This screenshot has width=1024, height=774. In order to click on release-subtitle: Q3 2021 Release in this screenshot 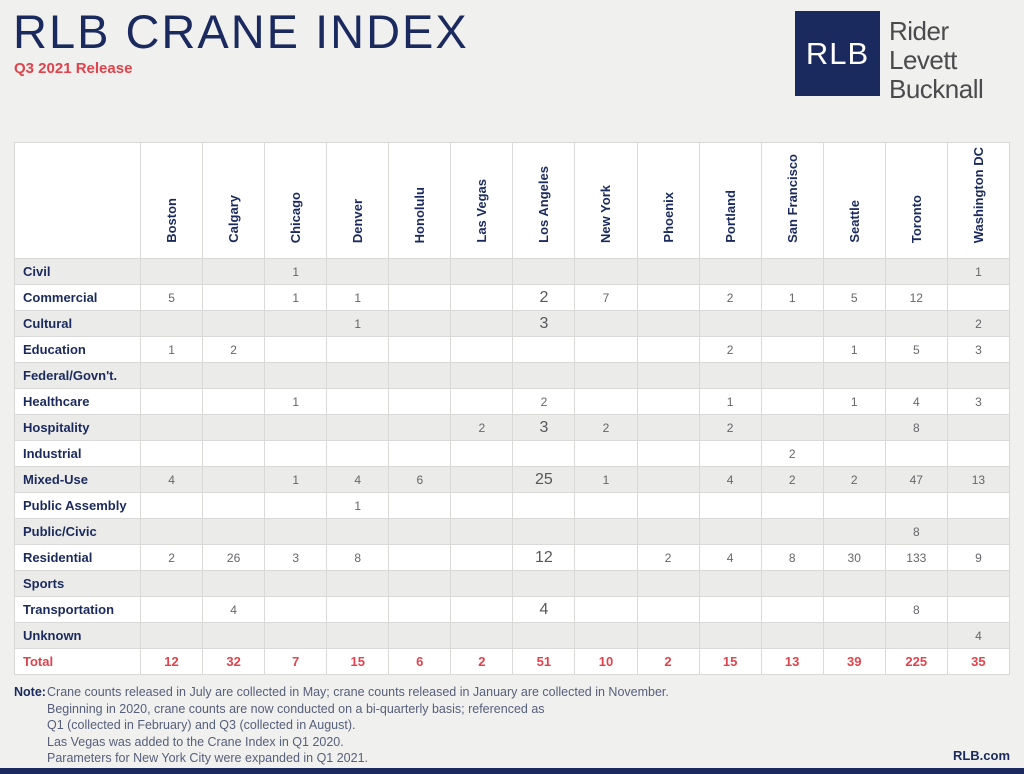, I will do `click(73, 68)`.